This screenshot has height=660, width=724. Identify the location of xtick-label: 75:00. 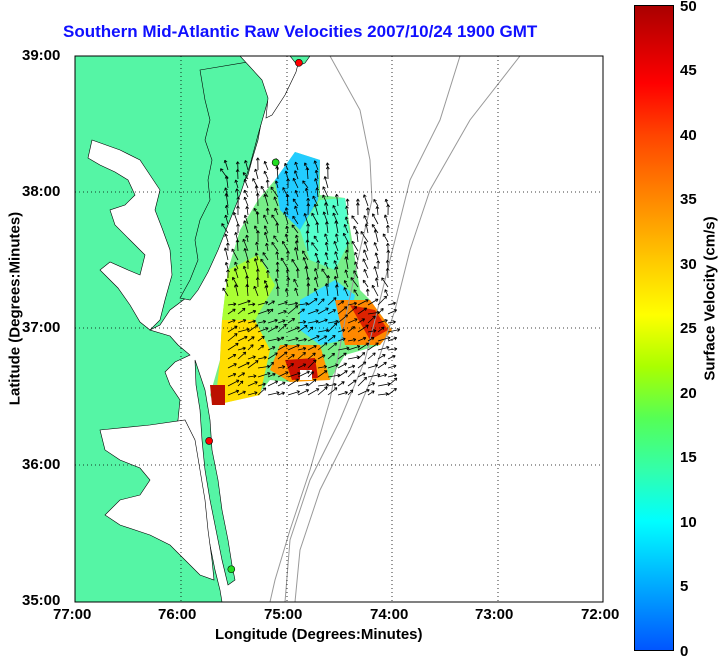
(283, 614).